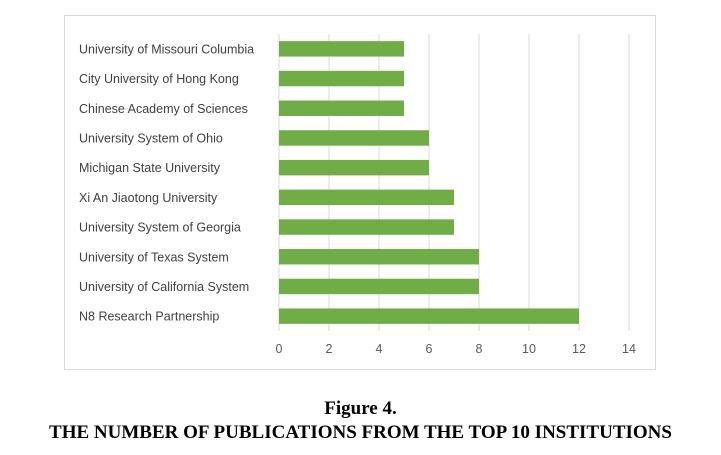  I want to click on category-label: Xi An Jiaotong University, so click(148, 198).